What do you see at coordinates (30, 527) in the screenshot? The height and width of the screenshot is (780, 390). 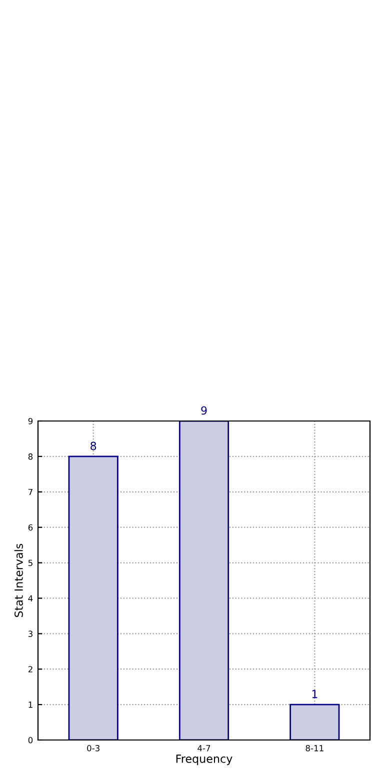 I see `y-tick-label: 6` at bounding box center [30, 527].